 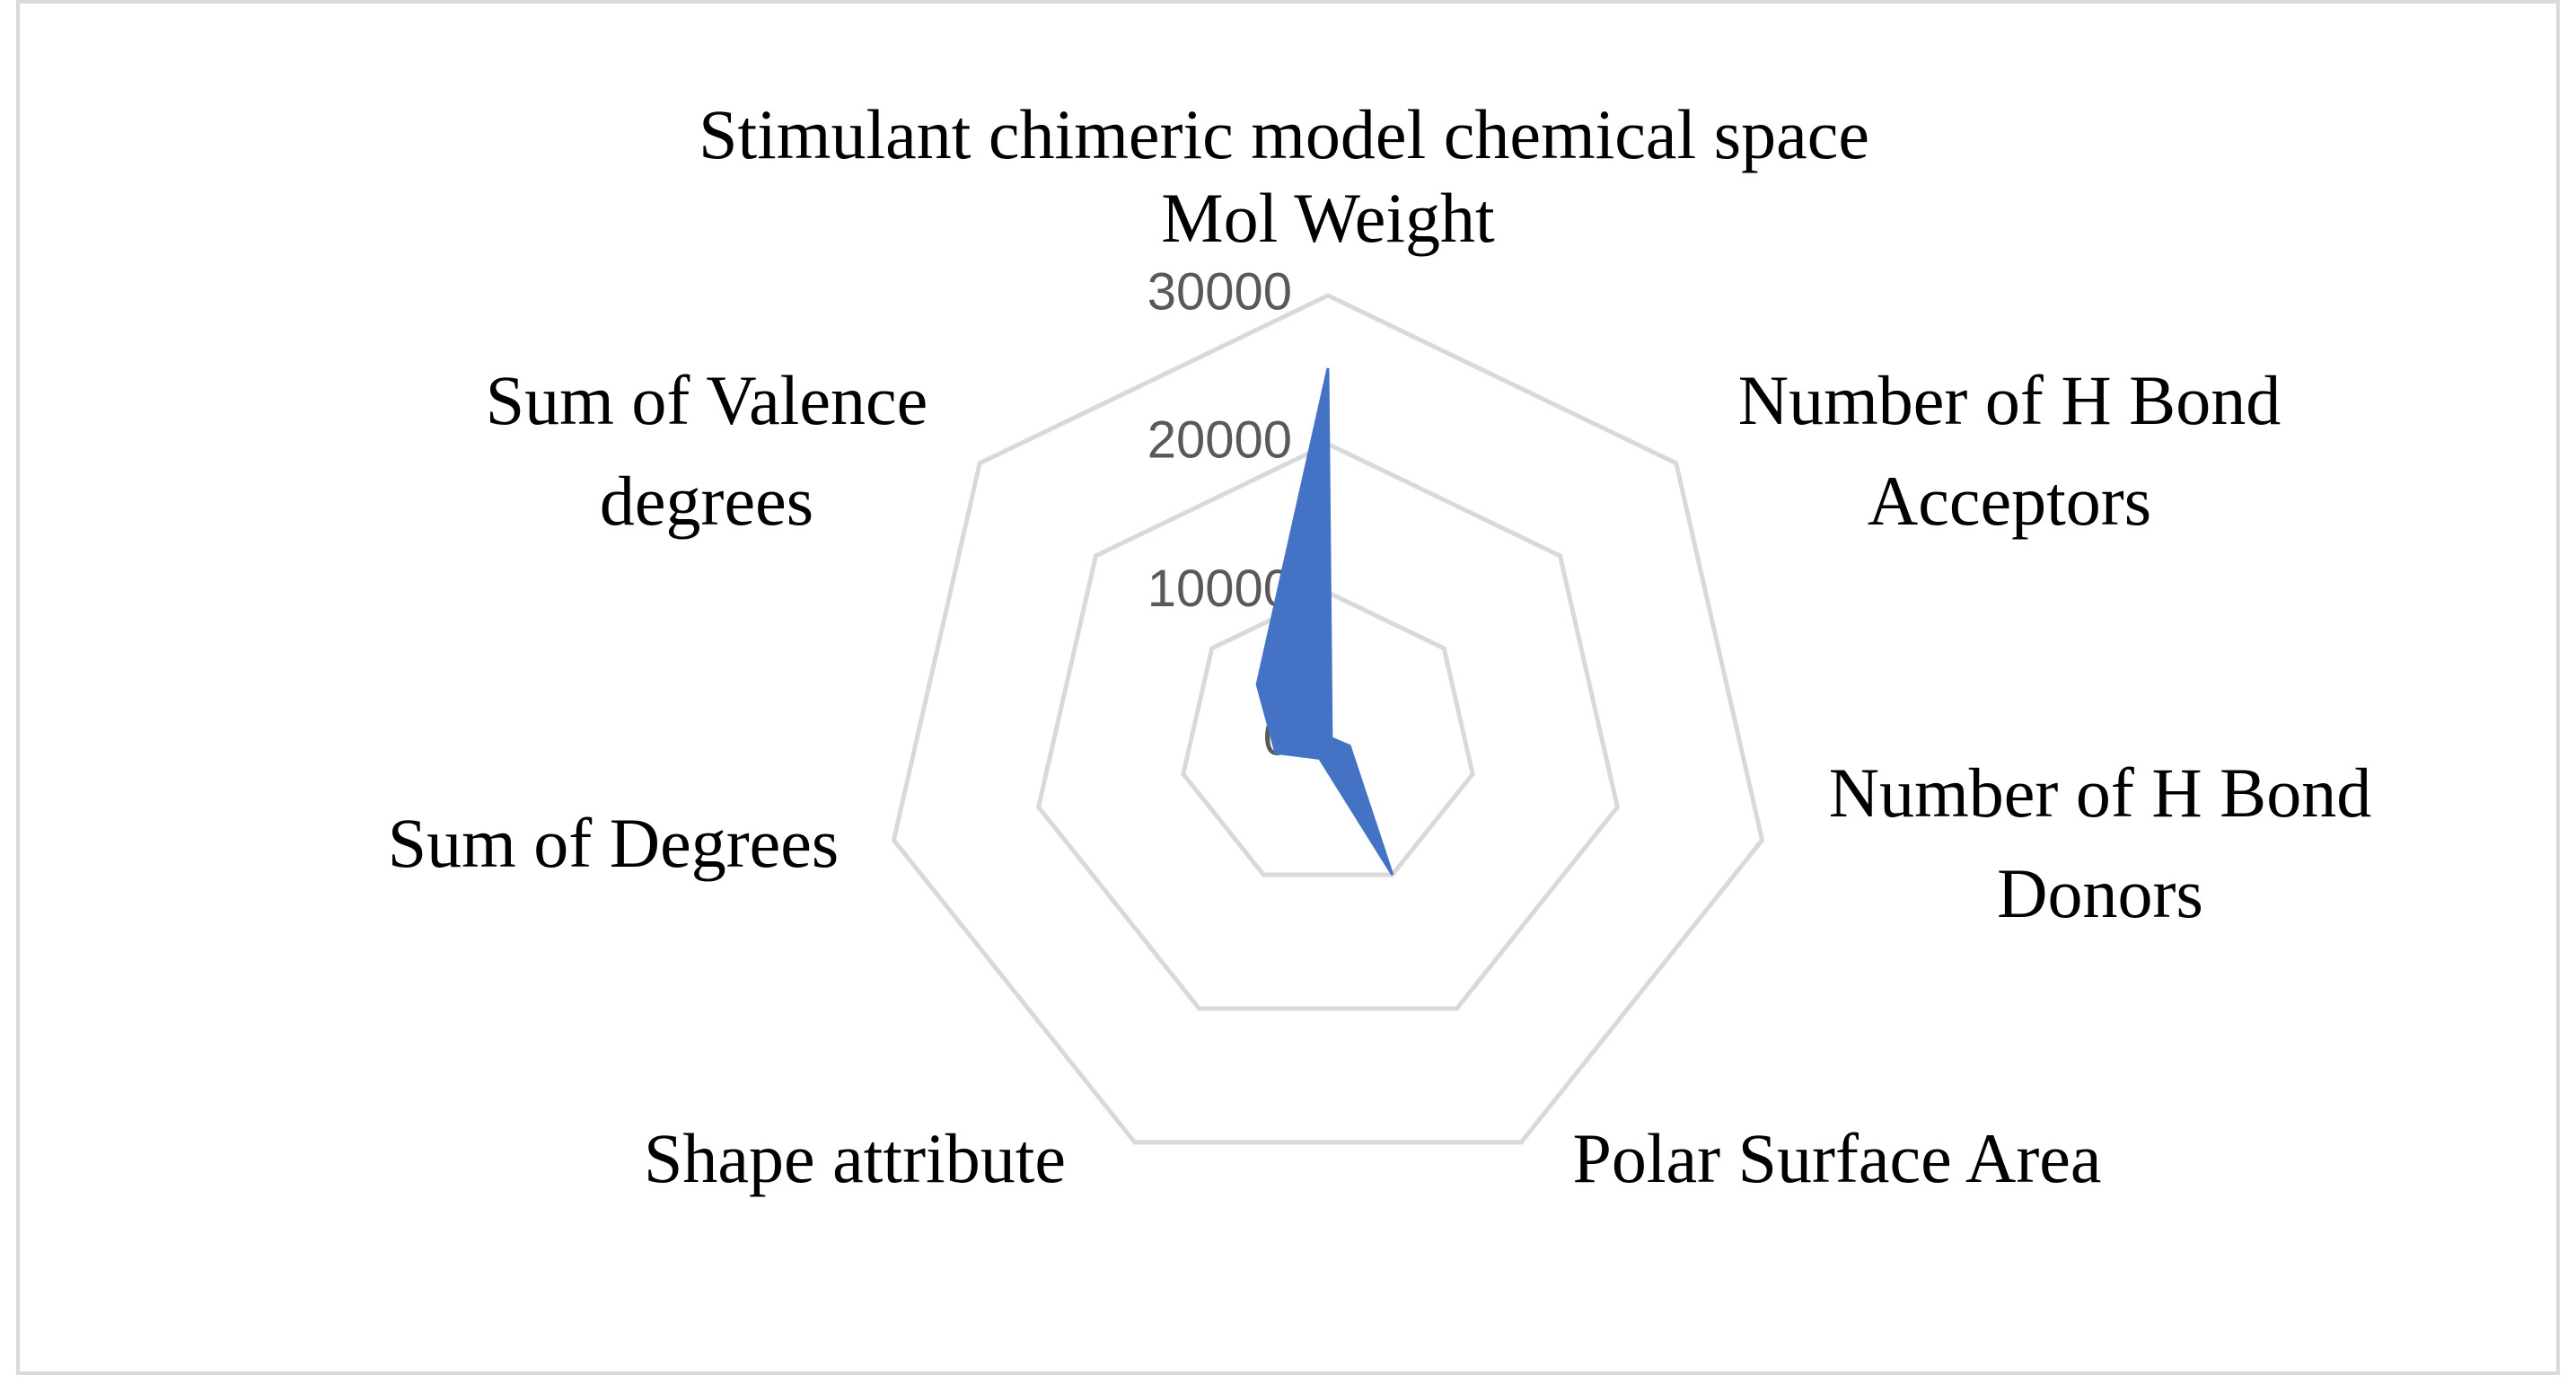 What do you see at coordinates (1324, 621) in the screenshot?
I see `radar-area` at bounding box center [1324, 621].